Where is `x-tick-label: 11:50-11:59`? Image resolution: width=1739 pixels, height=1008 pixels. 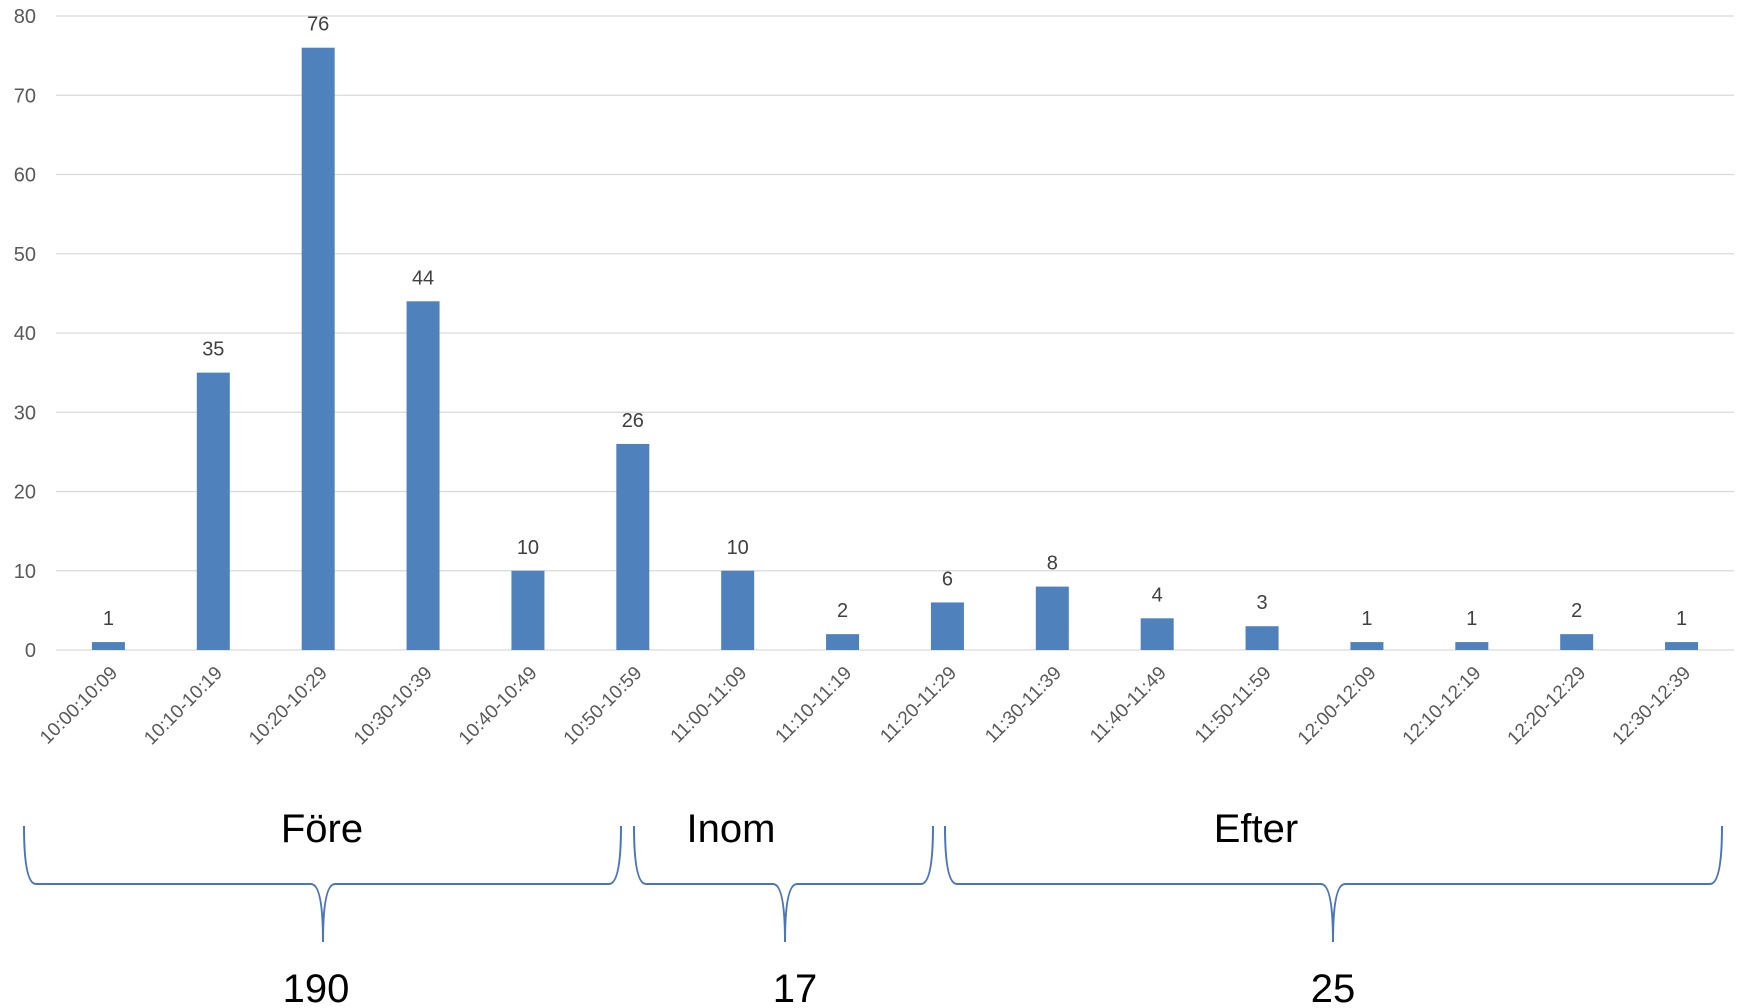
x-tick-label: 11:50-11:59 is located at coordinates (1233, 705).